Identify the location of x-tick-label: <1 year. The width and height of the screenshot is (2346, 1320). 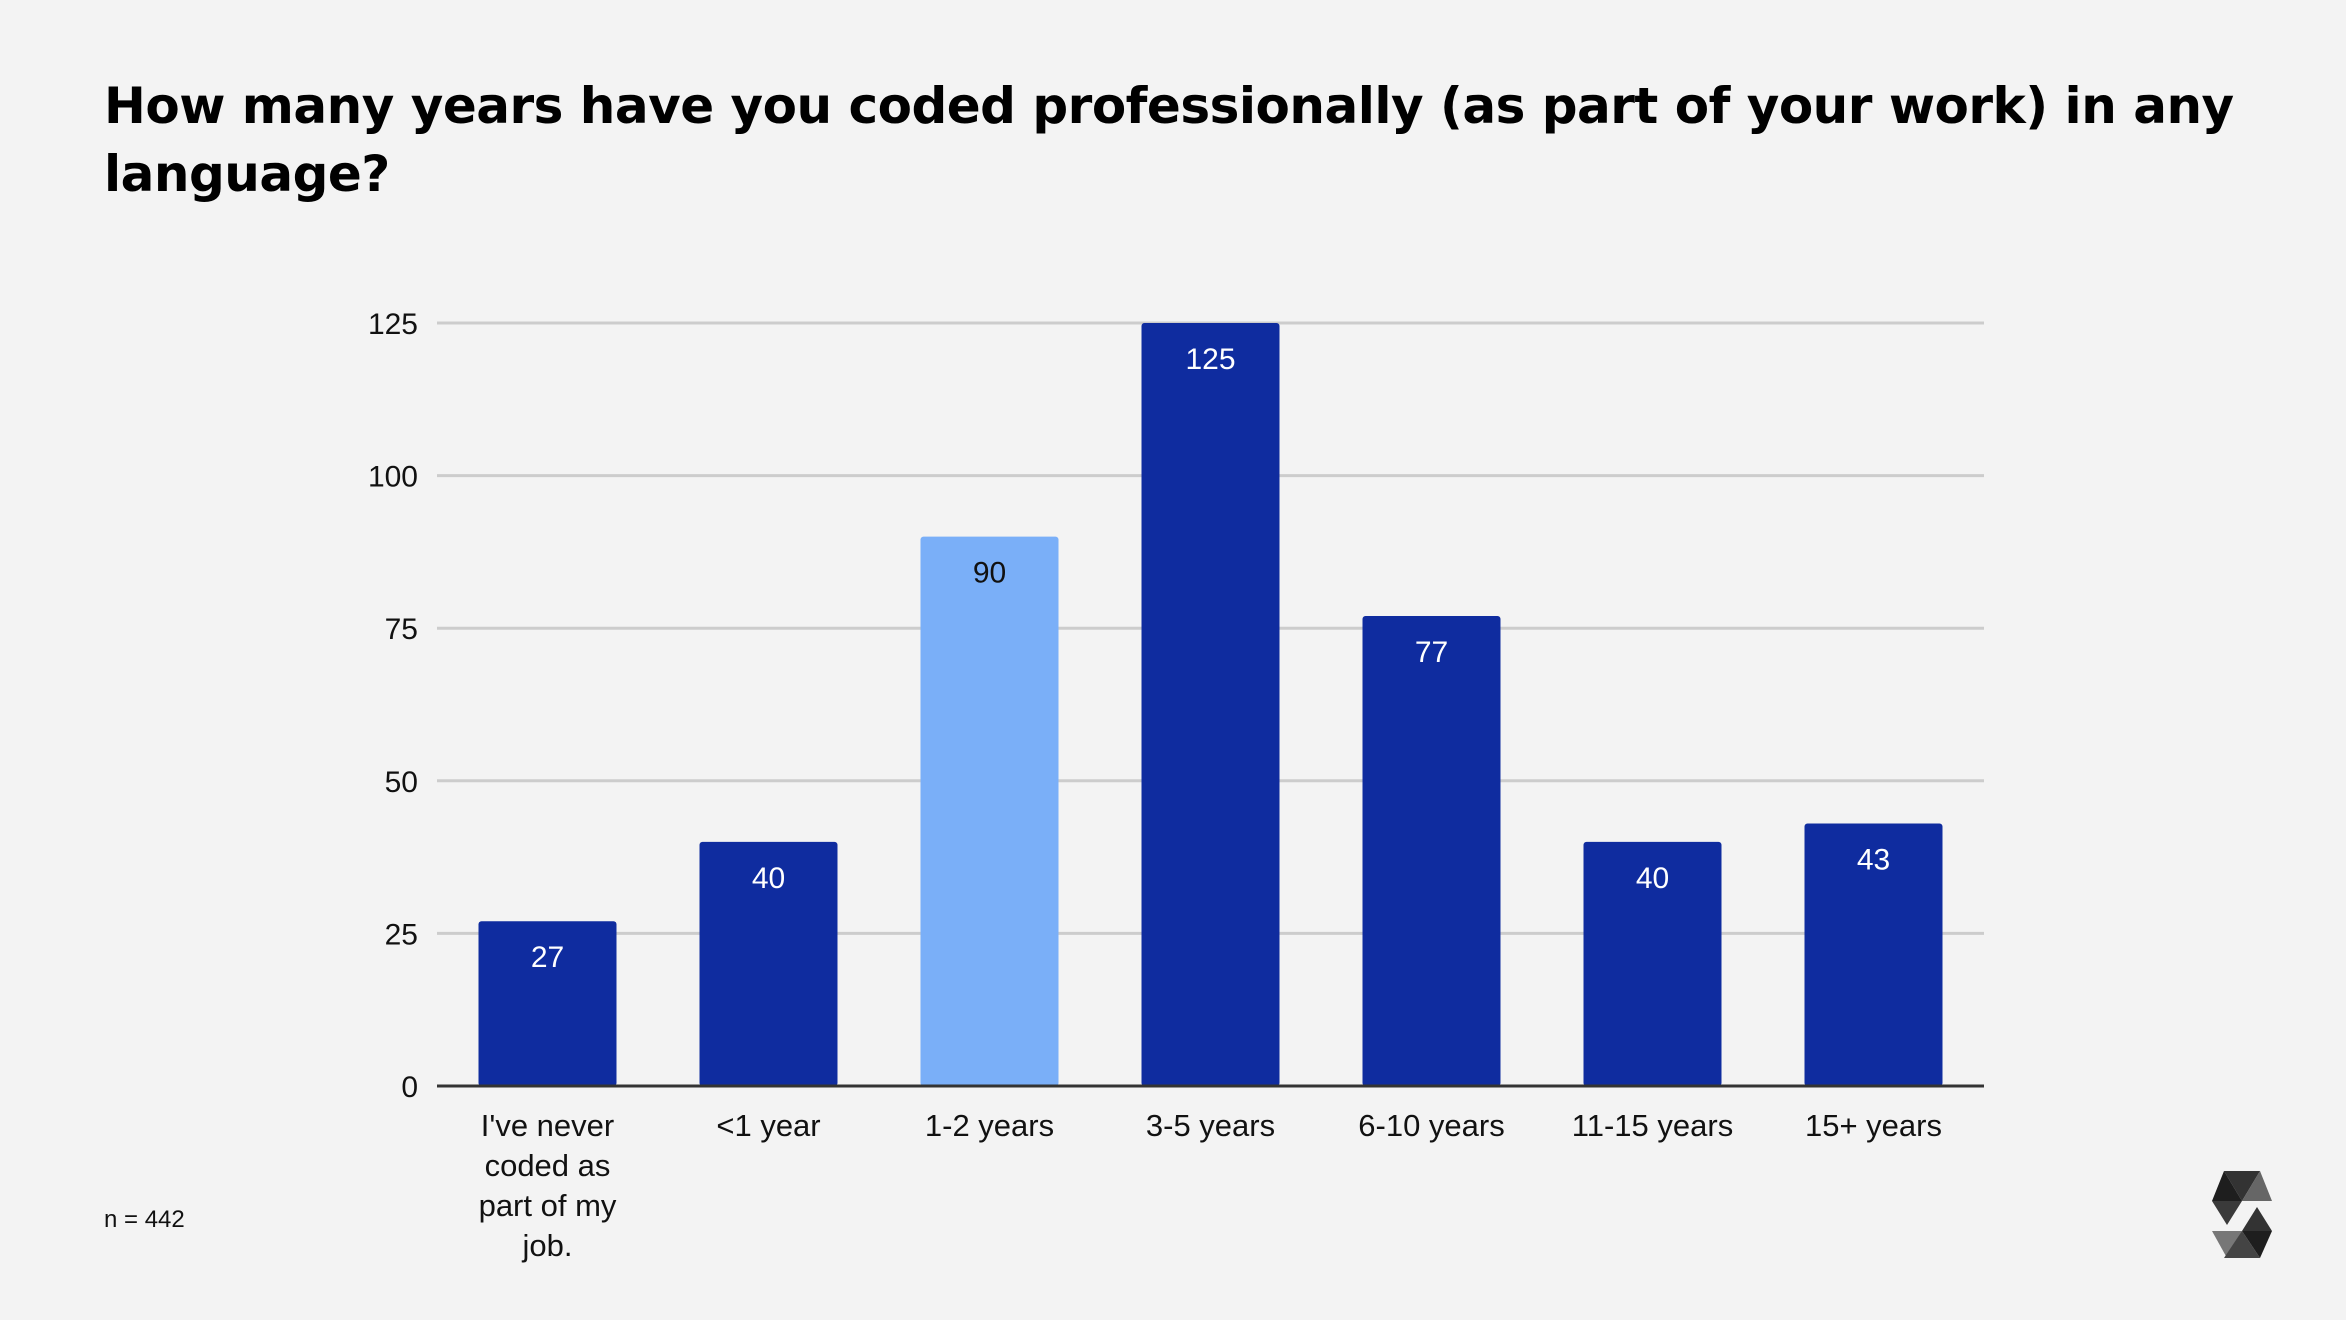
(768, 1125).